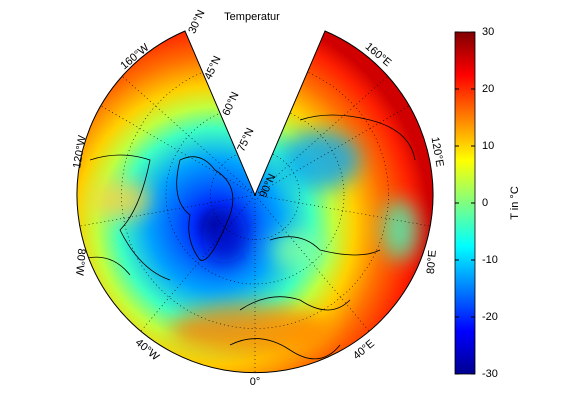 The image size is (561, 420). I want to click on colorbar-tick-label: 30, so click(488, 32).